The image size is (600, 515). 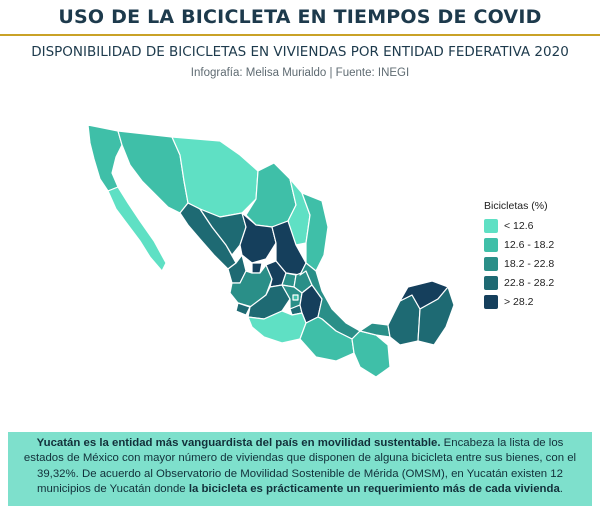 What do you see at coordinates (539, 301) in the screenshot?
I see `legend-item: > 28.2` at bounding box center [539, 301].